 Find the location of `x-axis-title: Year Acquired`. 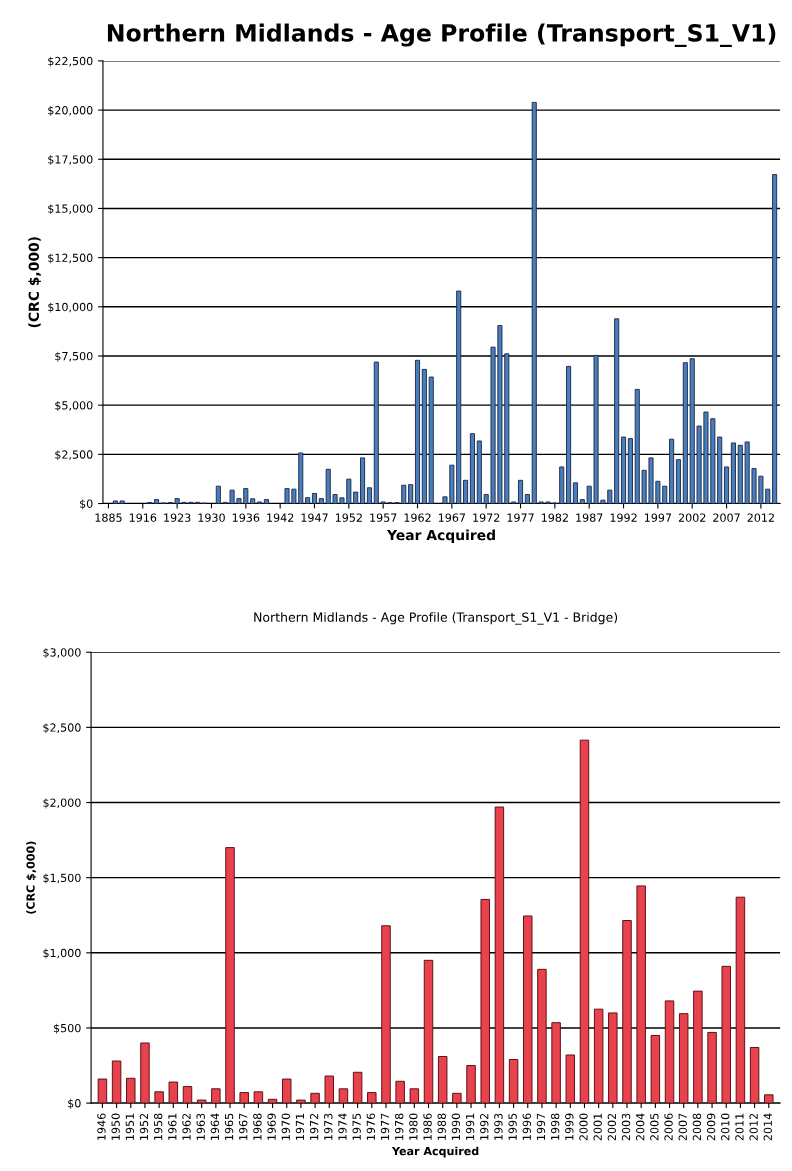

x-axis-title: Year Acquired is located at coordinates (440, 536).